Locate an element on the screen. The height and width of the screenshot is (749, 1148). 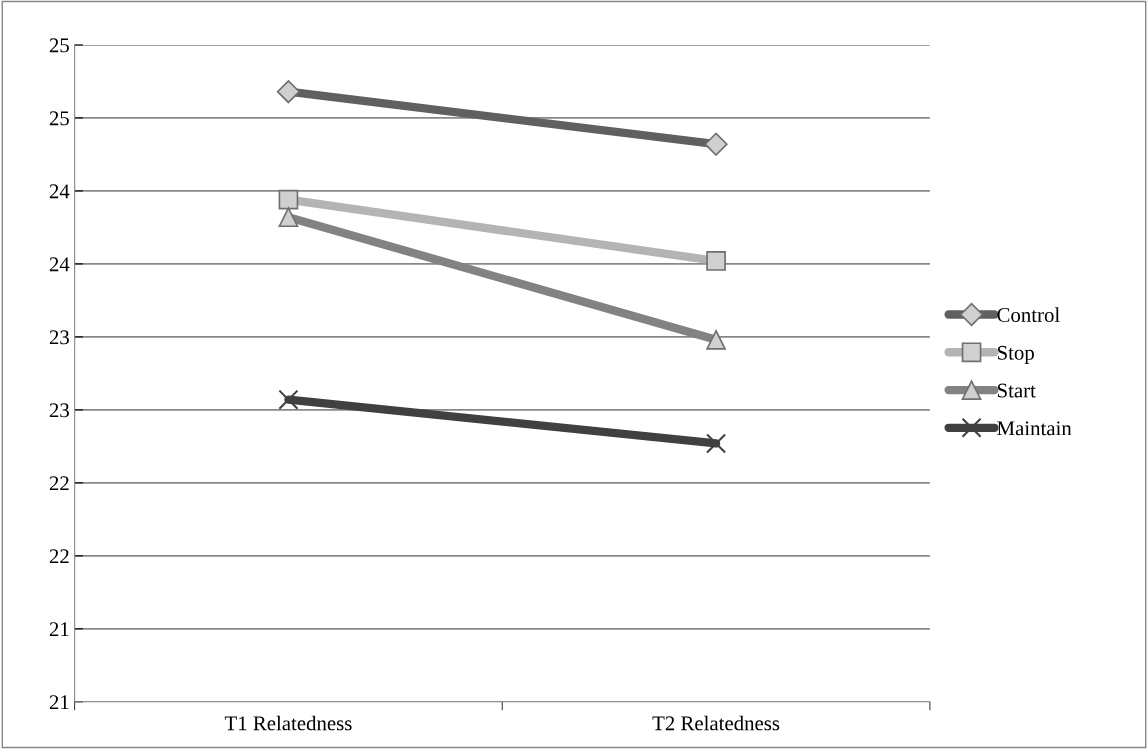
legend-label: Stop is located at coordinates (1015, 354).